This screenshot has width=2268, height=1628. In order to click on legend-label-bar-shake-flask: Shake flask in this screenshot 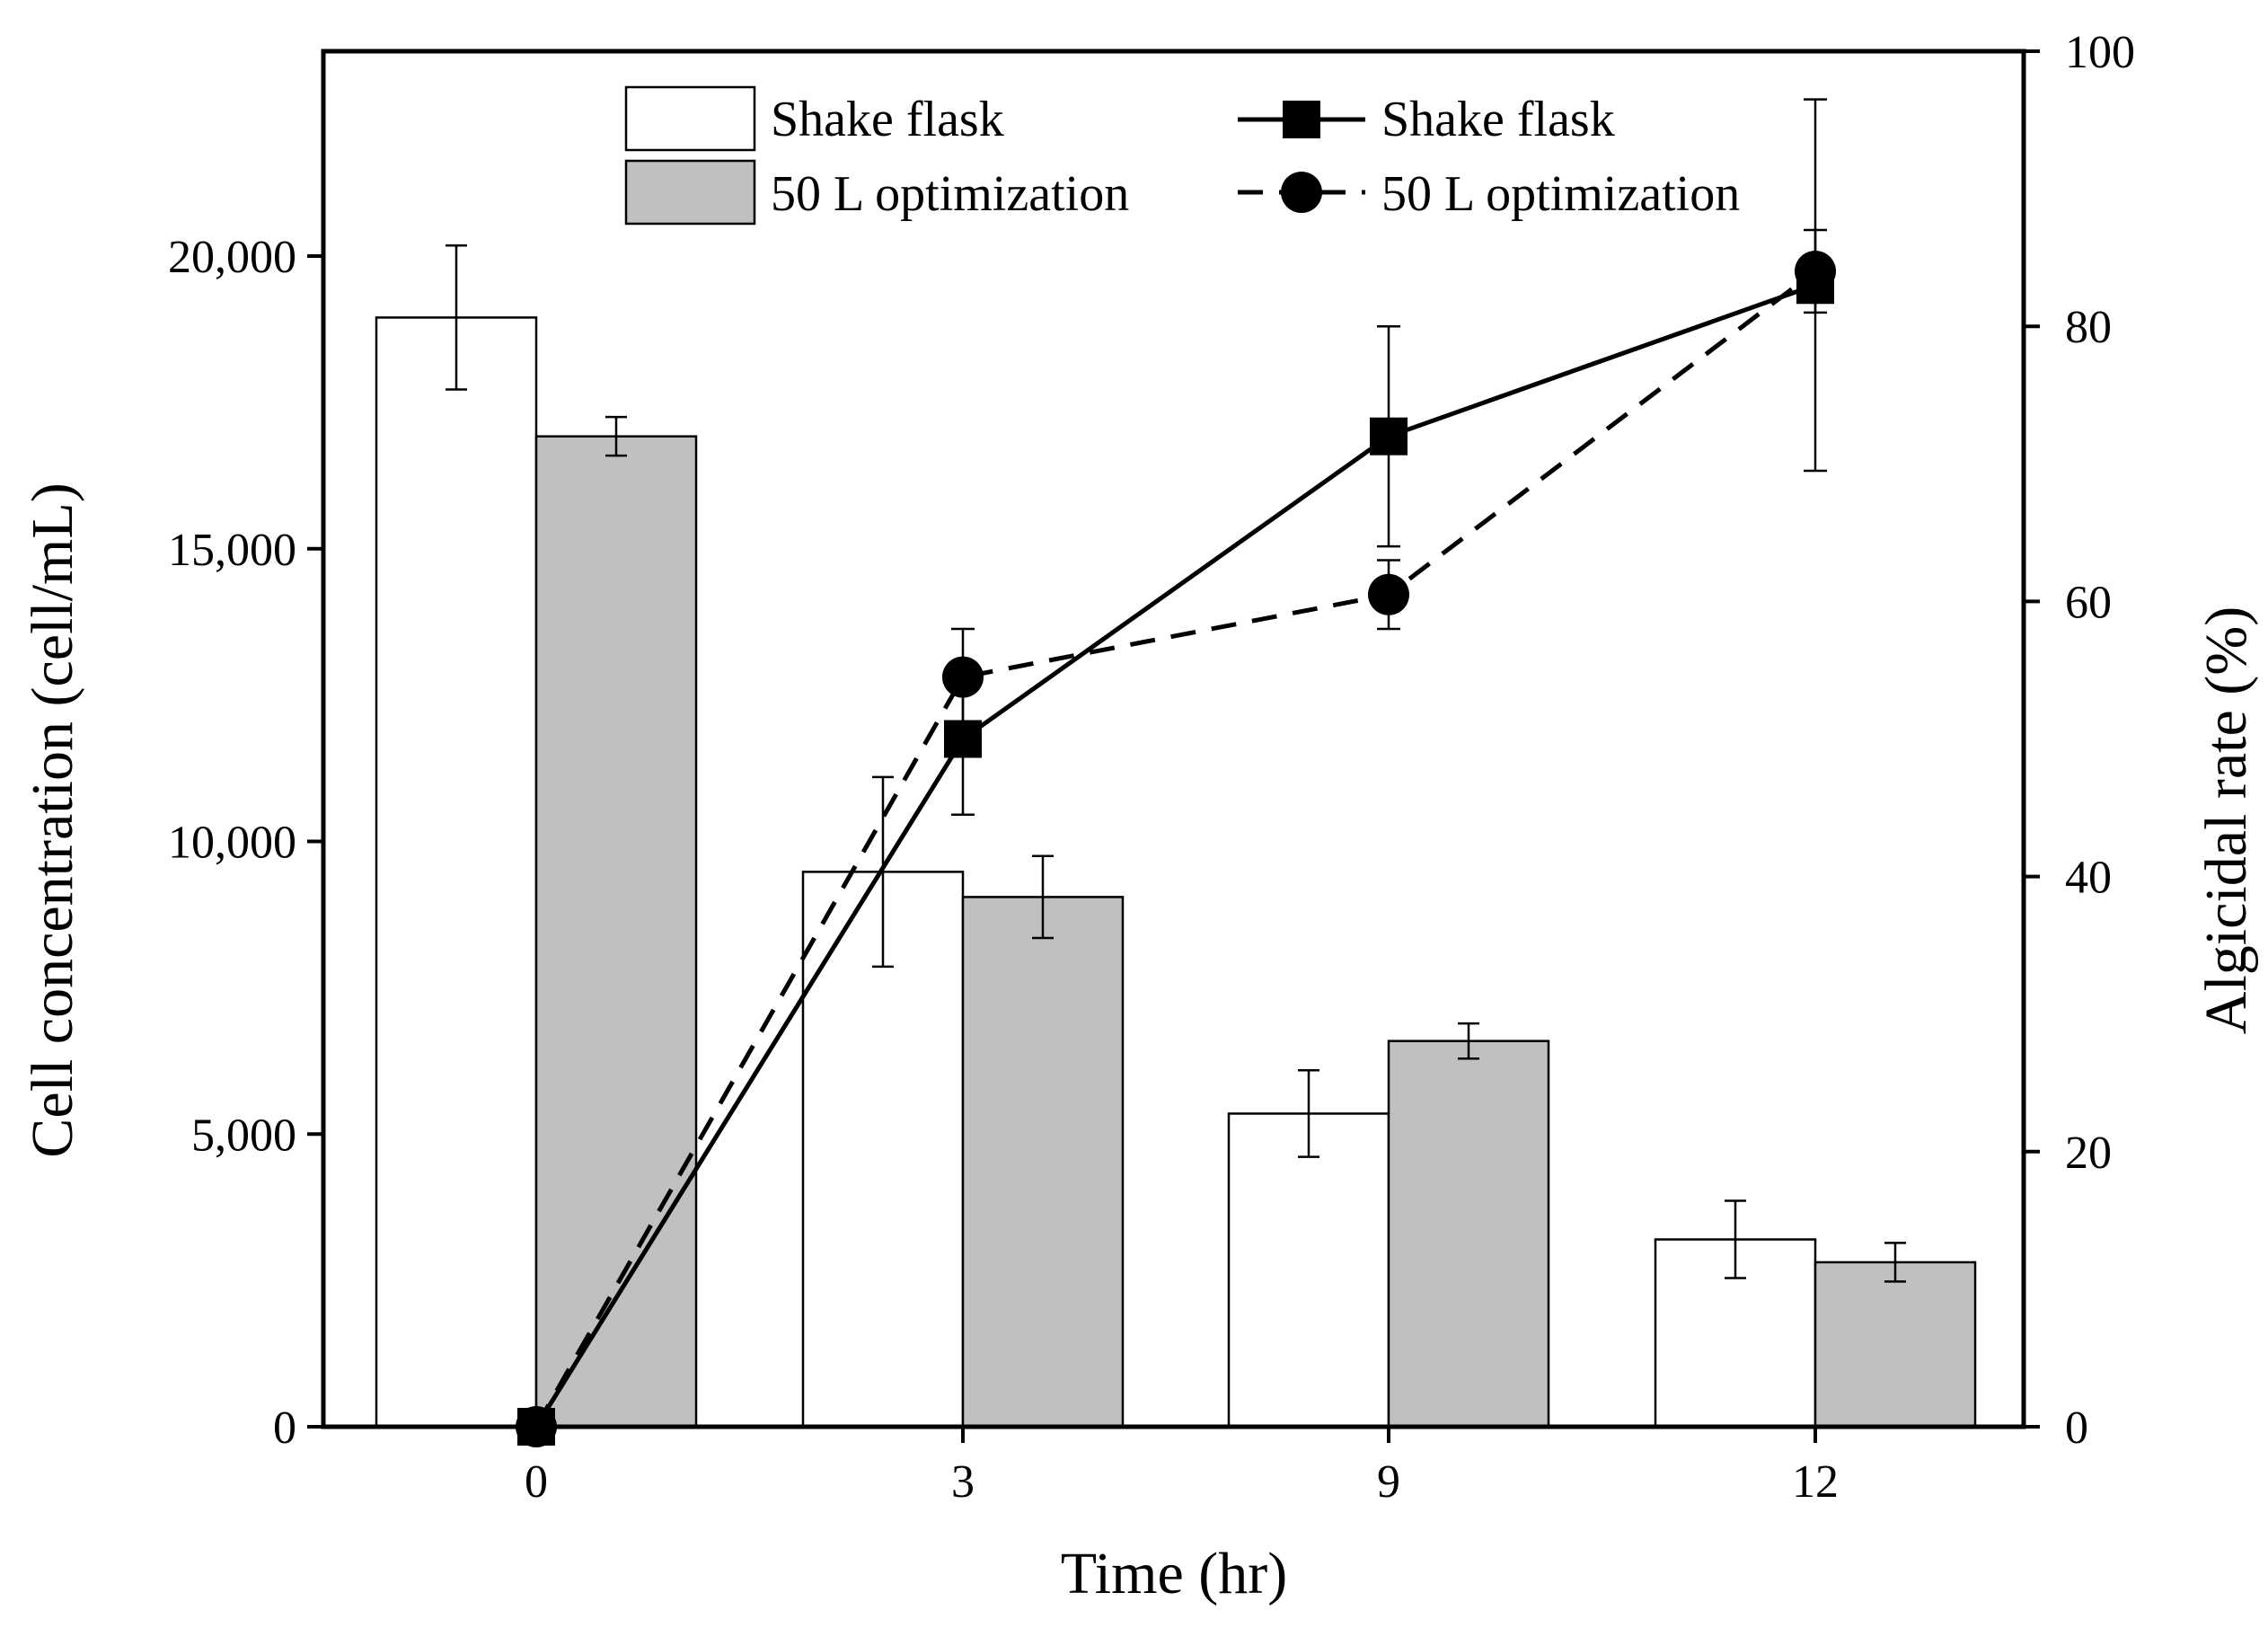, I will do `click(888, 120)`.